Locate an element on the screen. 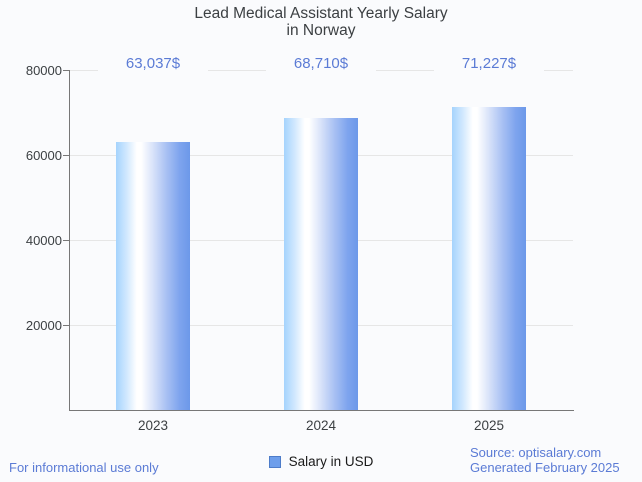  source-link: Source: optisalary.com is located at coordinates (536, 452).